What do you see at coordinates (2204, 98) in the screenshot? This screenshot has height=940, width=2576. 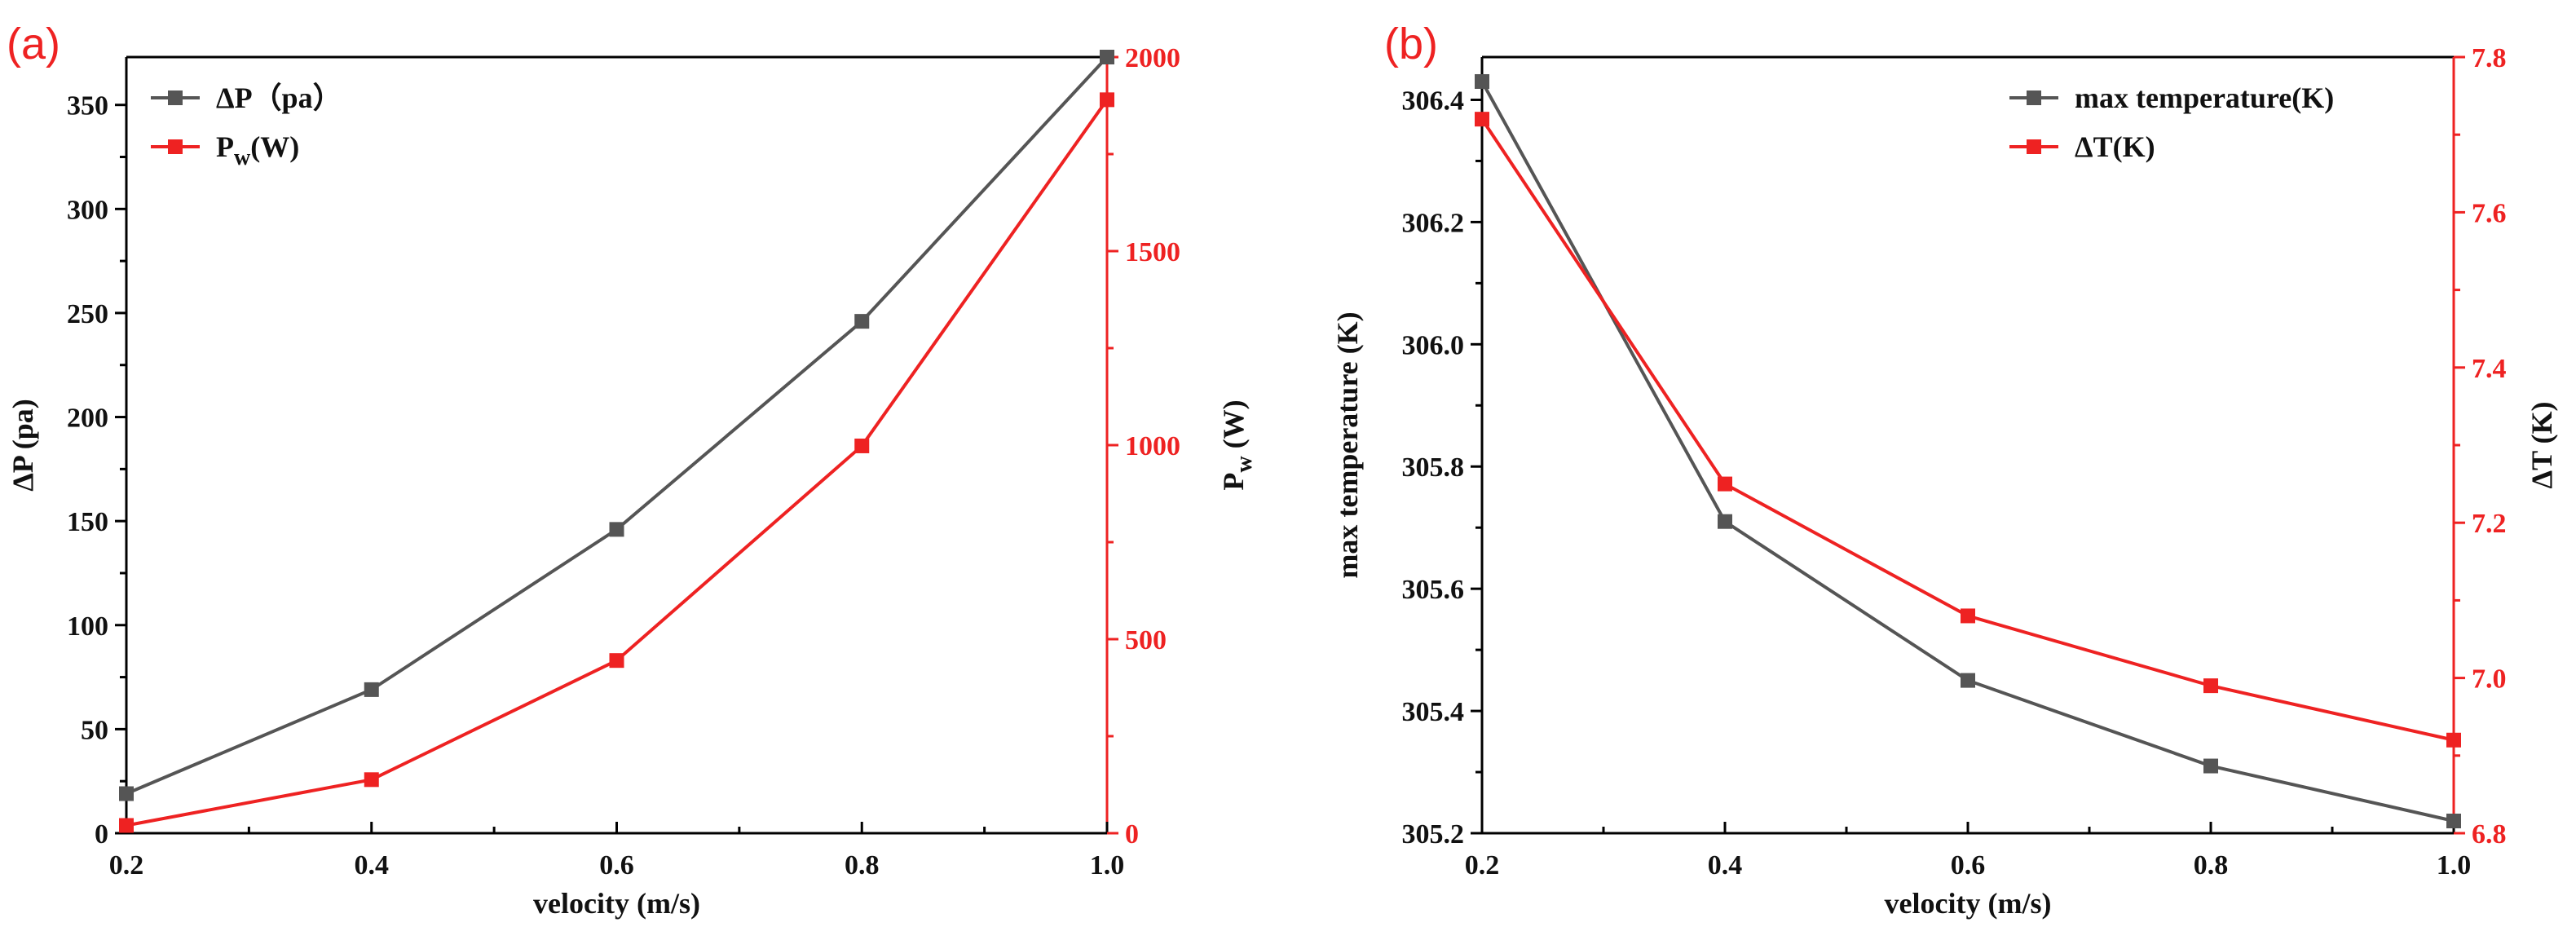 I see `legend-label: max temperature(K)` at bounding box center [2204, 98].